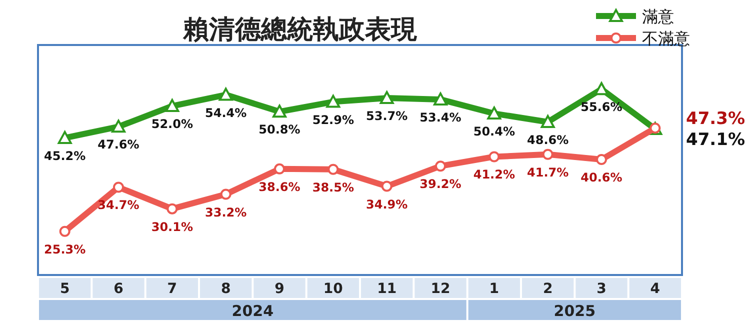 The width and height of the screenshot is (750, 334). Describe the element at coordinates (65, 249) in the screenshot. I see `data-label: 25.3%` at that location.